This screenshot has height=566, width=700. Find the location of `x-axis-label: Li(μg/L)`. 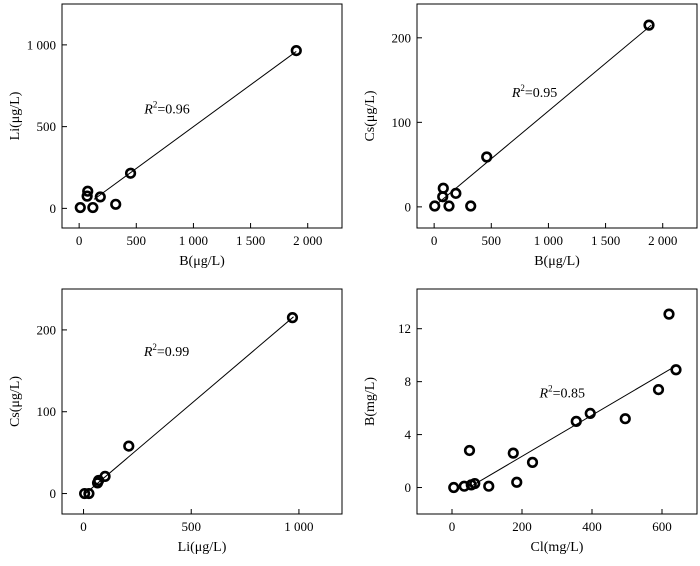

x-axis-label: Li(μg/L) is located at coordinates (202, 547).